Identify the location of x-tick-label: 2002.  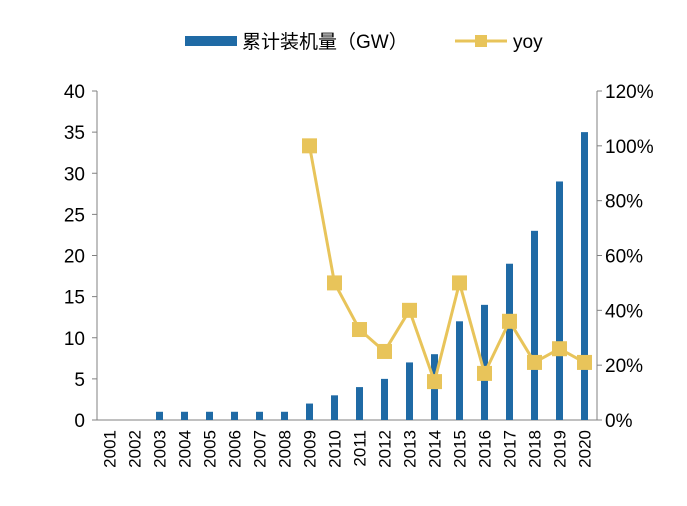
(135, 449).